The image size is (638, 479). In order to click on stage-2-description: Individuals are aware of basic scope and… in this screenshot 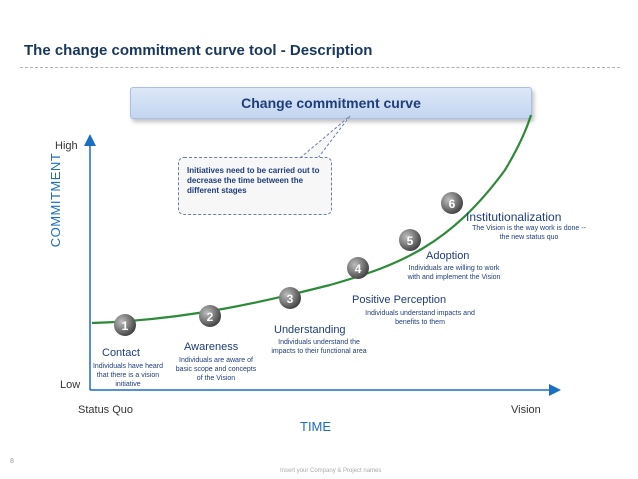, I will do `click(216, 369)`.